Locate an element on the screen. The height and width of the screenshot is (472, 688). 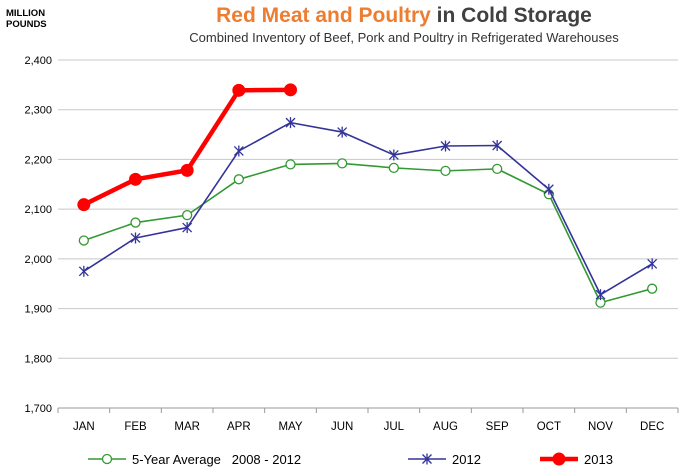
x-tick-label: MAY is located at coordinates (290, 427).